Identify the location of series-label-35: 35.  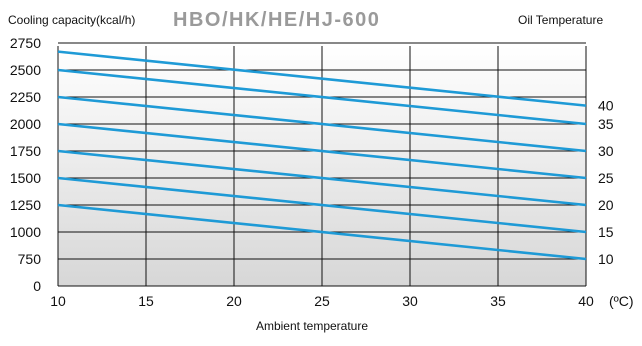
(606, 124).